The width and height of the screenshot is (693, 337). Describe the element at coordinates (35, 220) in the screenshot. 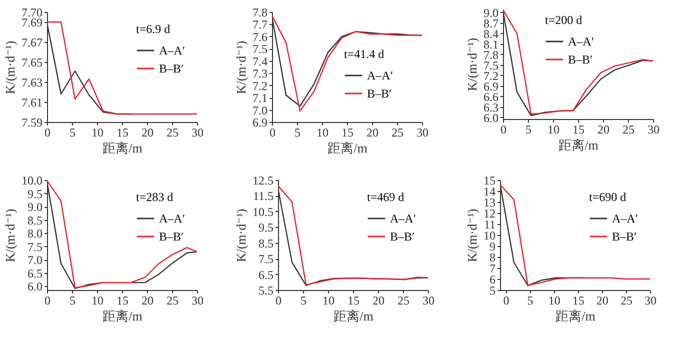

I see `y-tick-label: 8.5` at that location.